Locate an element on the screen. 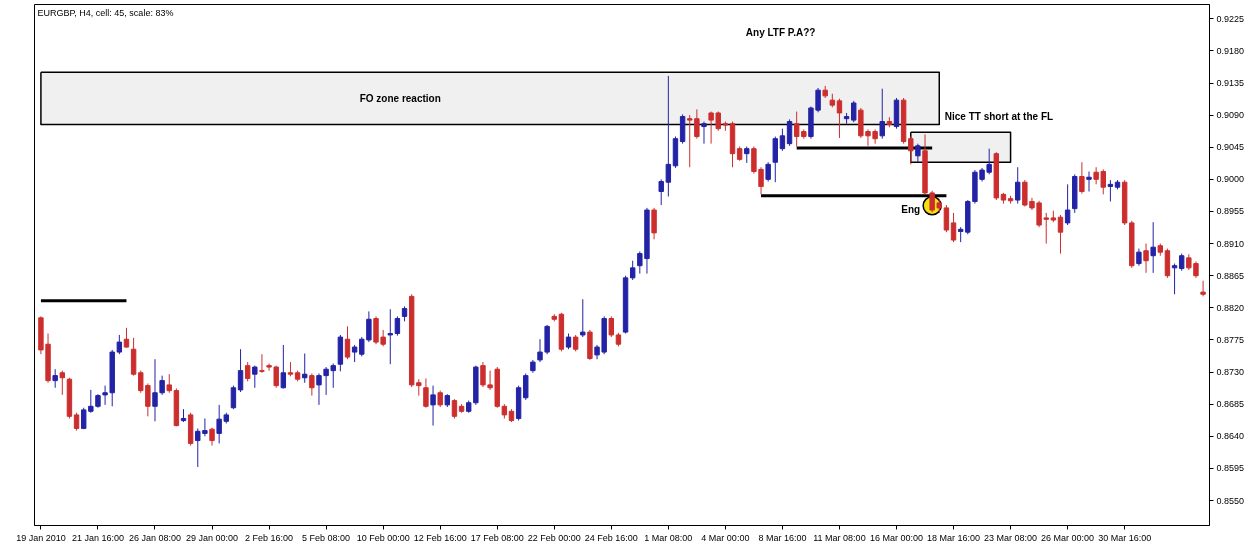 The image size is (1247, 545). y-tick-label: 0.8910 is located at coordinates (1230, 243).